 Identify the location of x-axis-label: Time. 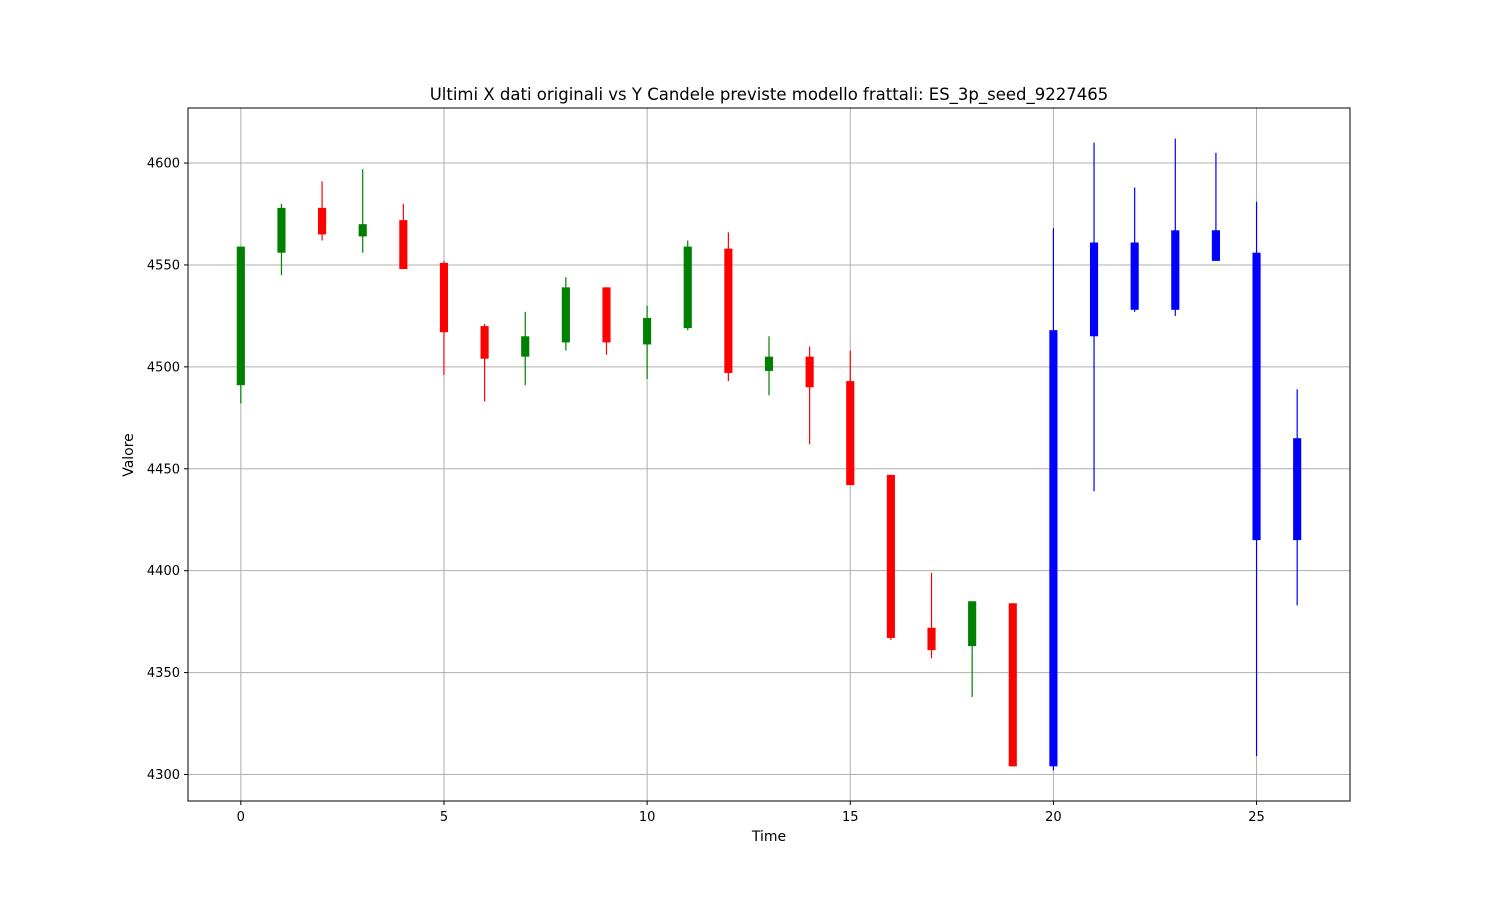
(768, 837).